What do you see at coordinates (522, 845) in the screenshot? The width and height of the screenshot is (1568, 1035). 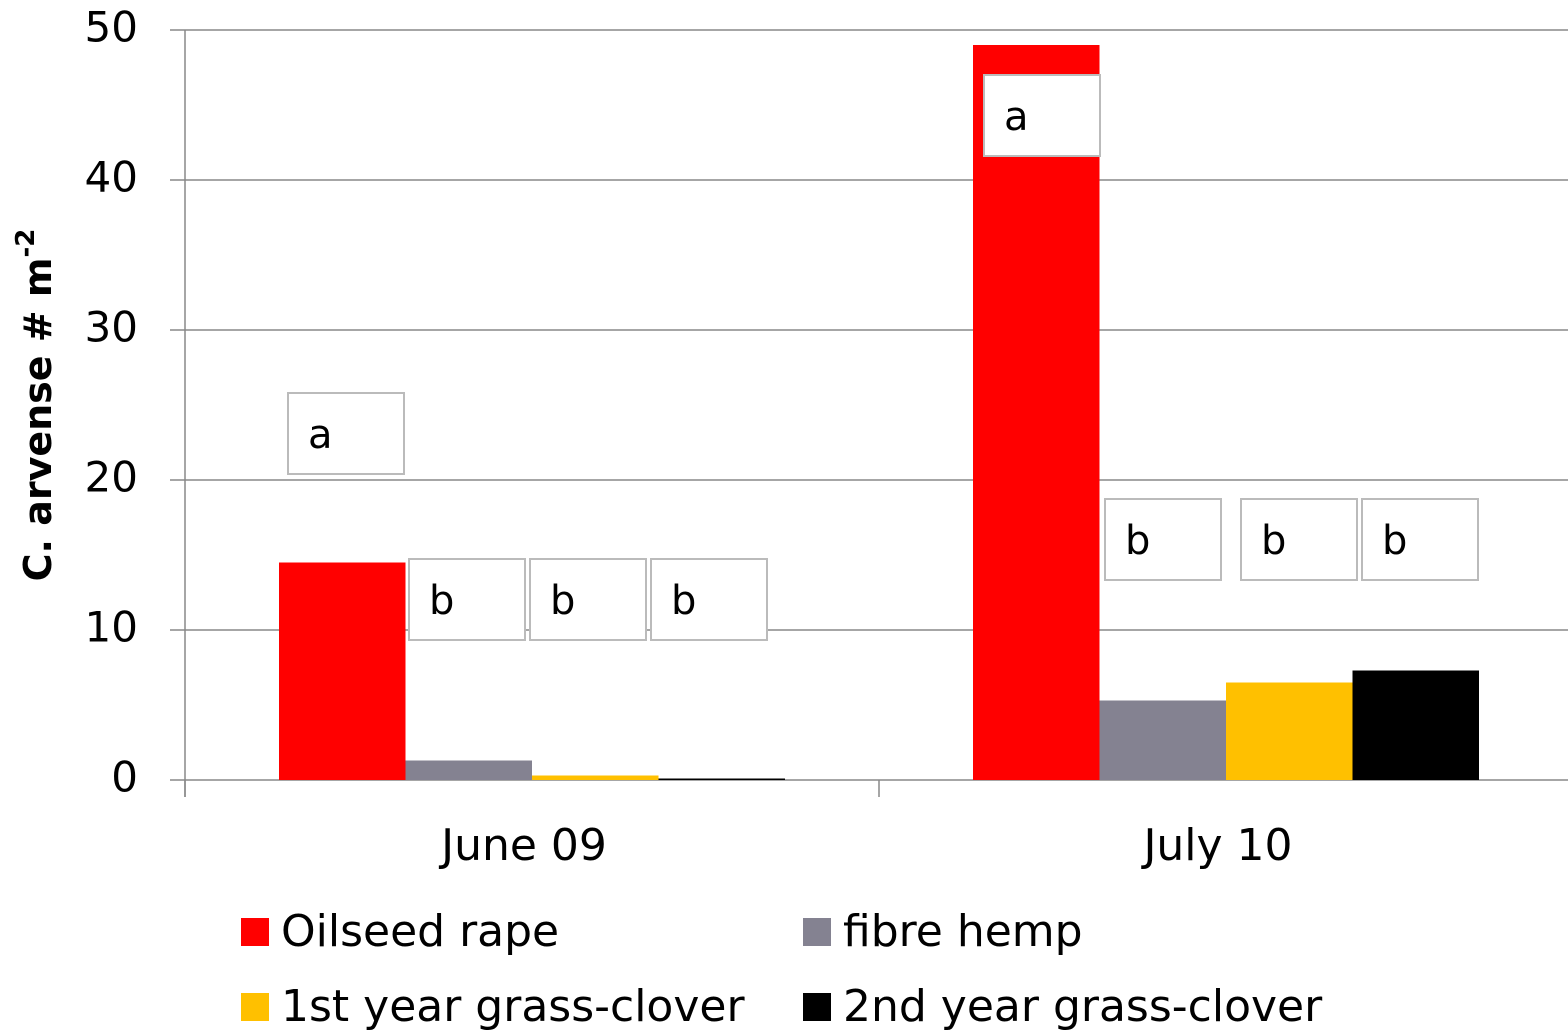 I see `x-tick-label: June 09` at bounding box center [522, 845].